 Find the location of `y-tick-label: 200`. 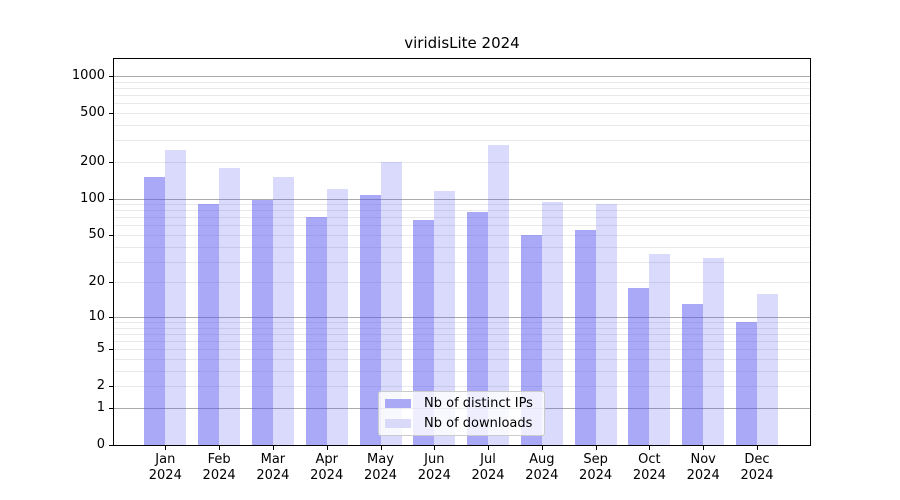

y-tick-label: 200 is located at coordinates (92, 161).